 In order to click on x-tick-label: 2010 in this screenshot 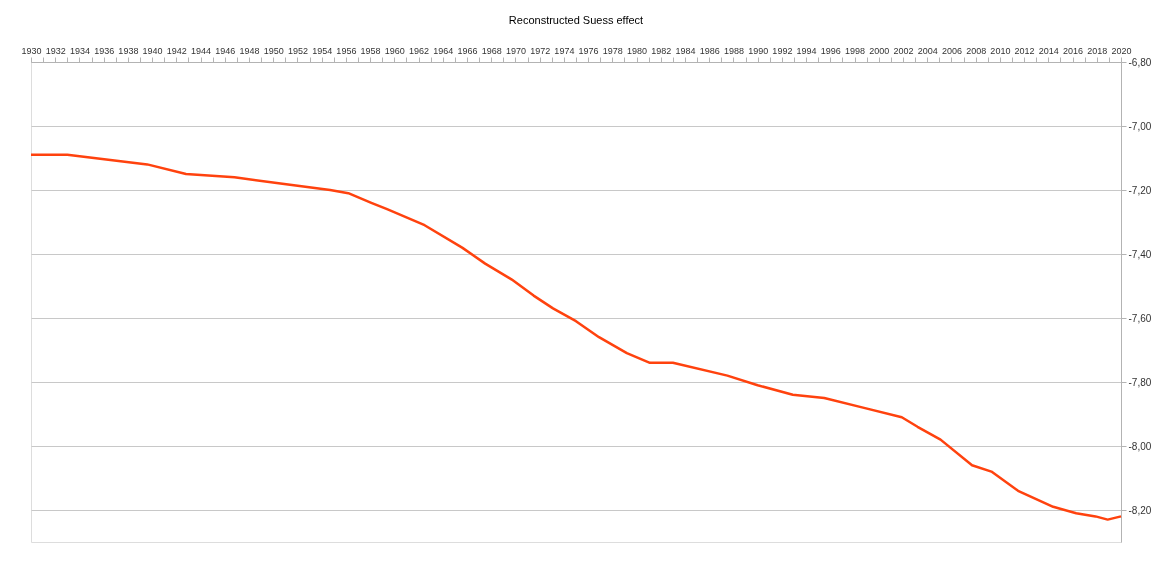, I will do `click(1000, 50)`.